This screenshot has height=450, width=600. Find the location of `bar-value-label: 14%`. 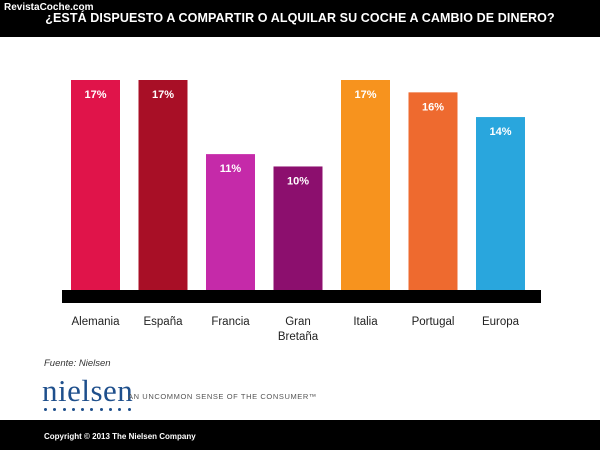

bar-value-label: 14% is located at coordinates (500, 132).